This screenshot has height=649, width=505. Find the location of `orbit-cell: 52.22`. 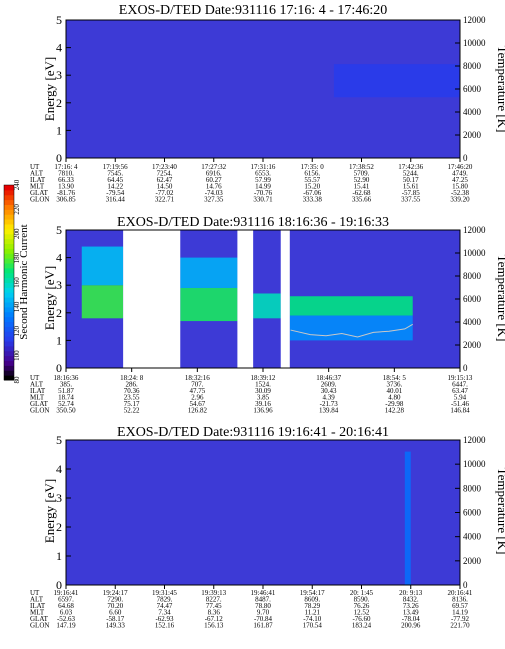

orbit-cell: 52.22 is located at coordinates (132, 411).